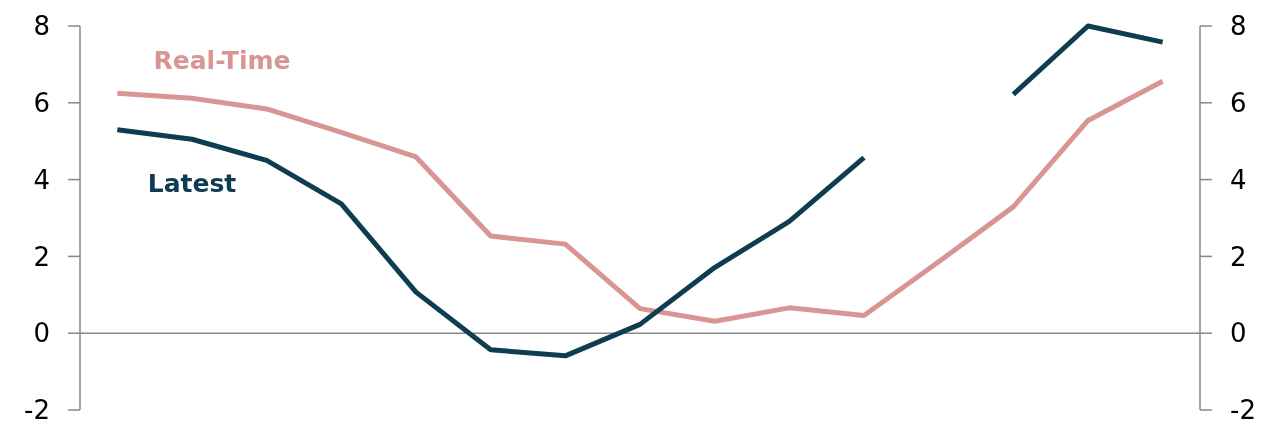 The height and width of the screenshot is (431, 1265). What do you see at coordinates (222, 61) in the screenshot?
I see `series-label: Real-Time` at bounding box center [222, 61].